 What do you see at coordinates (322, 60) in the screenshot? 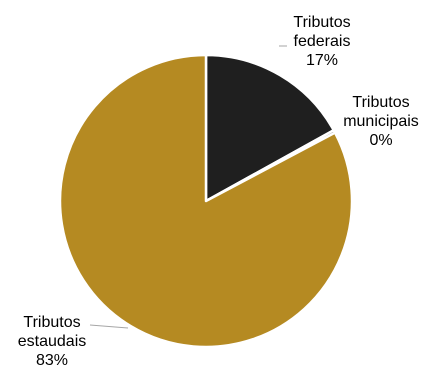
I see `label-tributos-federais-value: 17%` at bounding box center [322, 60].